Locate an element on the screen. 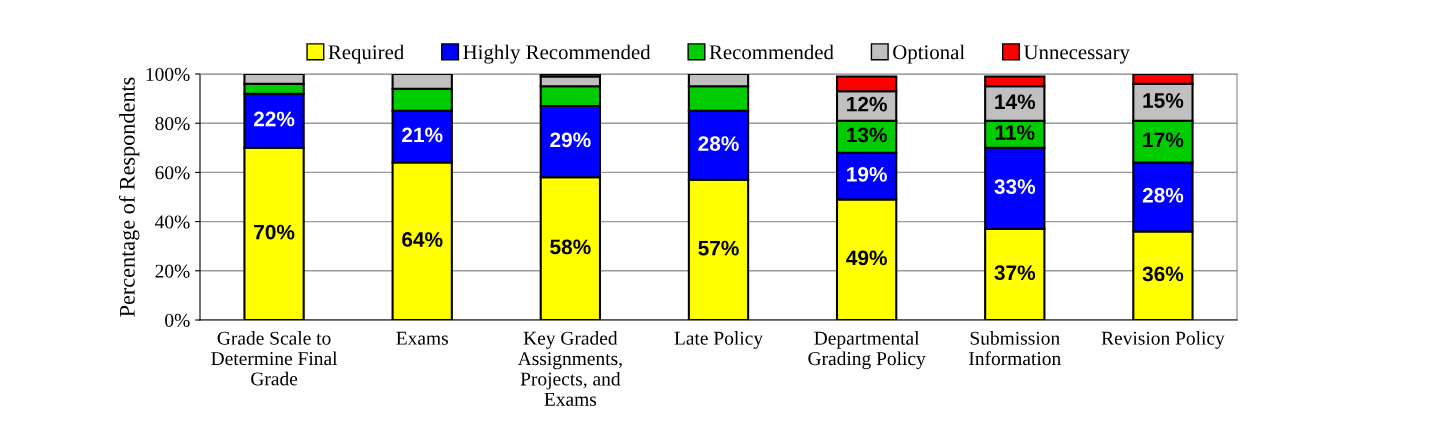  x-tick-label: Grade Scale to Determine Final Grade is located at coordinates (274, 358).